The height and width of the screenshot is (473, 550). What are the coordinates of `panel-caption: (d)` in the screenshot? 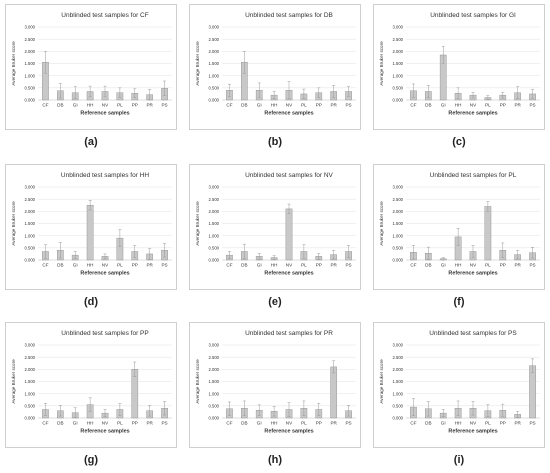 It's located at (91, 302).